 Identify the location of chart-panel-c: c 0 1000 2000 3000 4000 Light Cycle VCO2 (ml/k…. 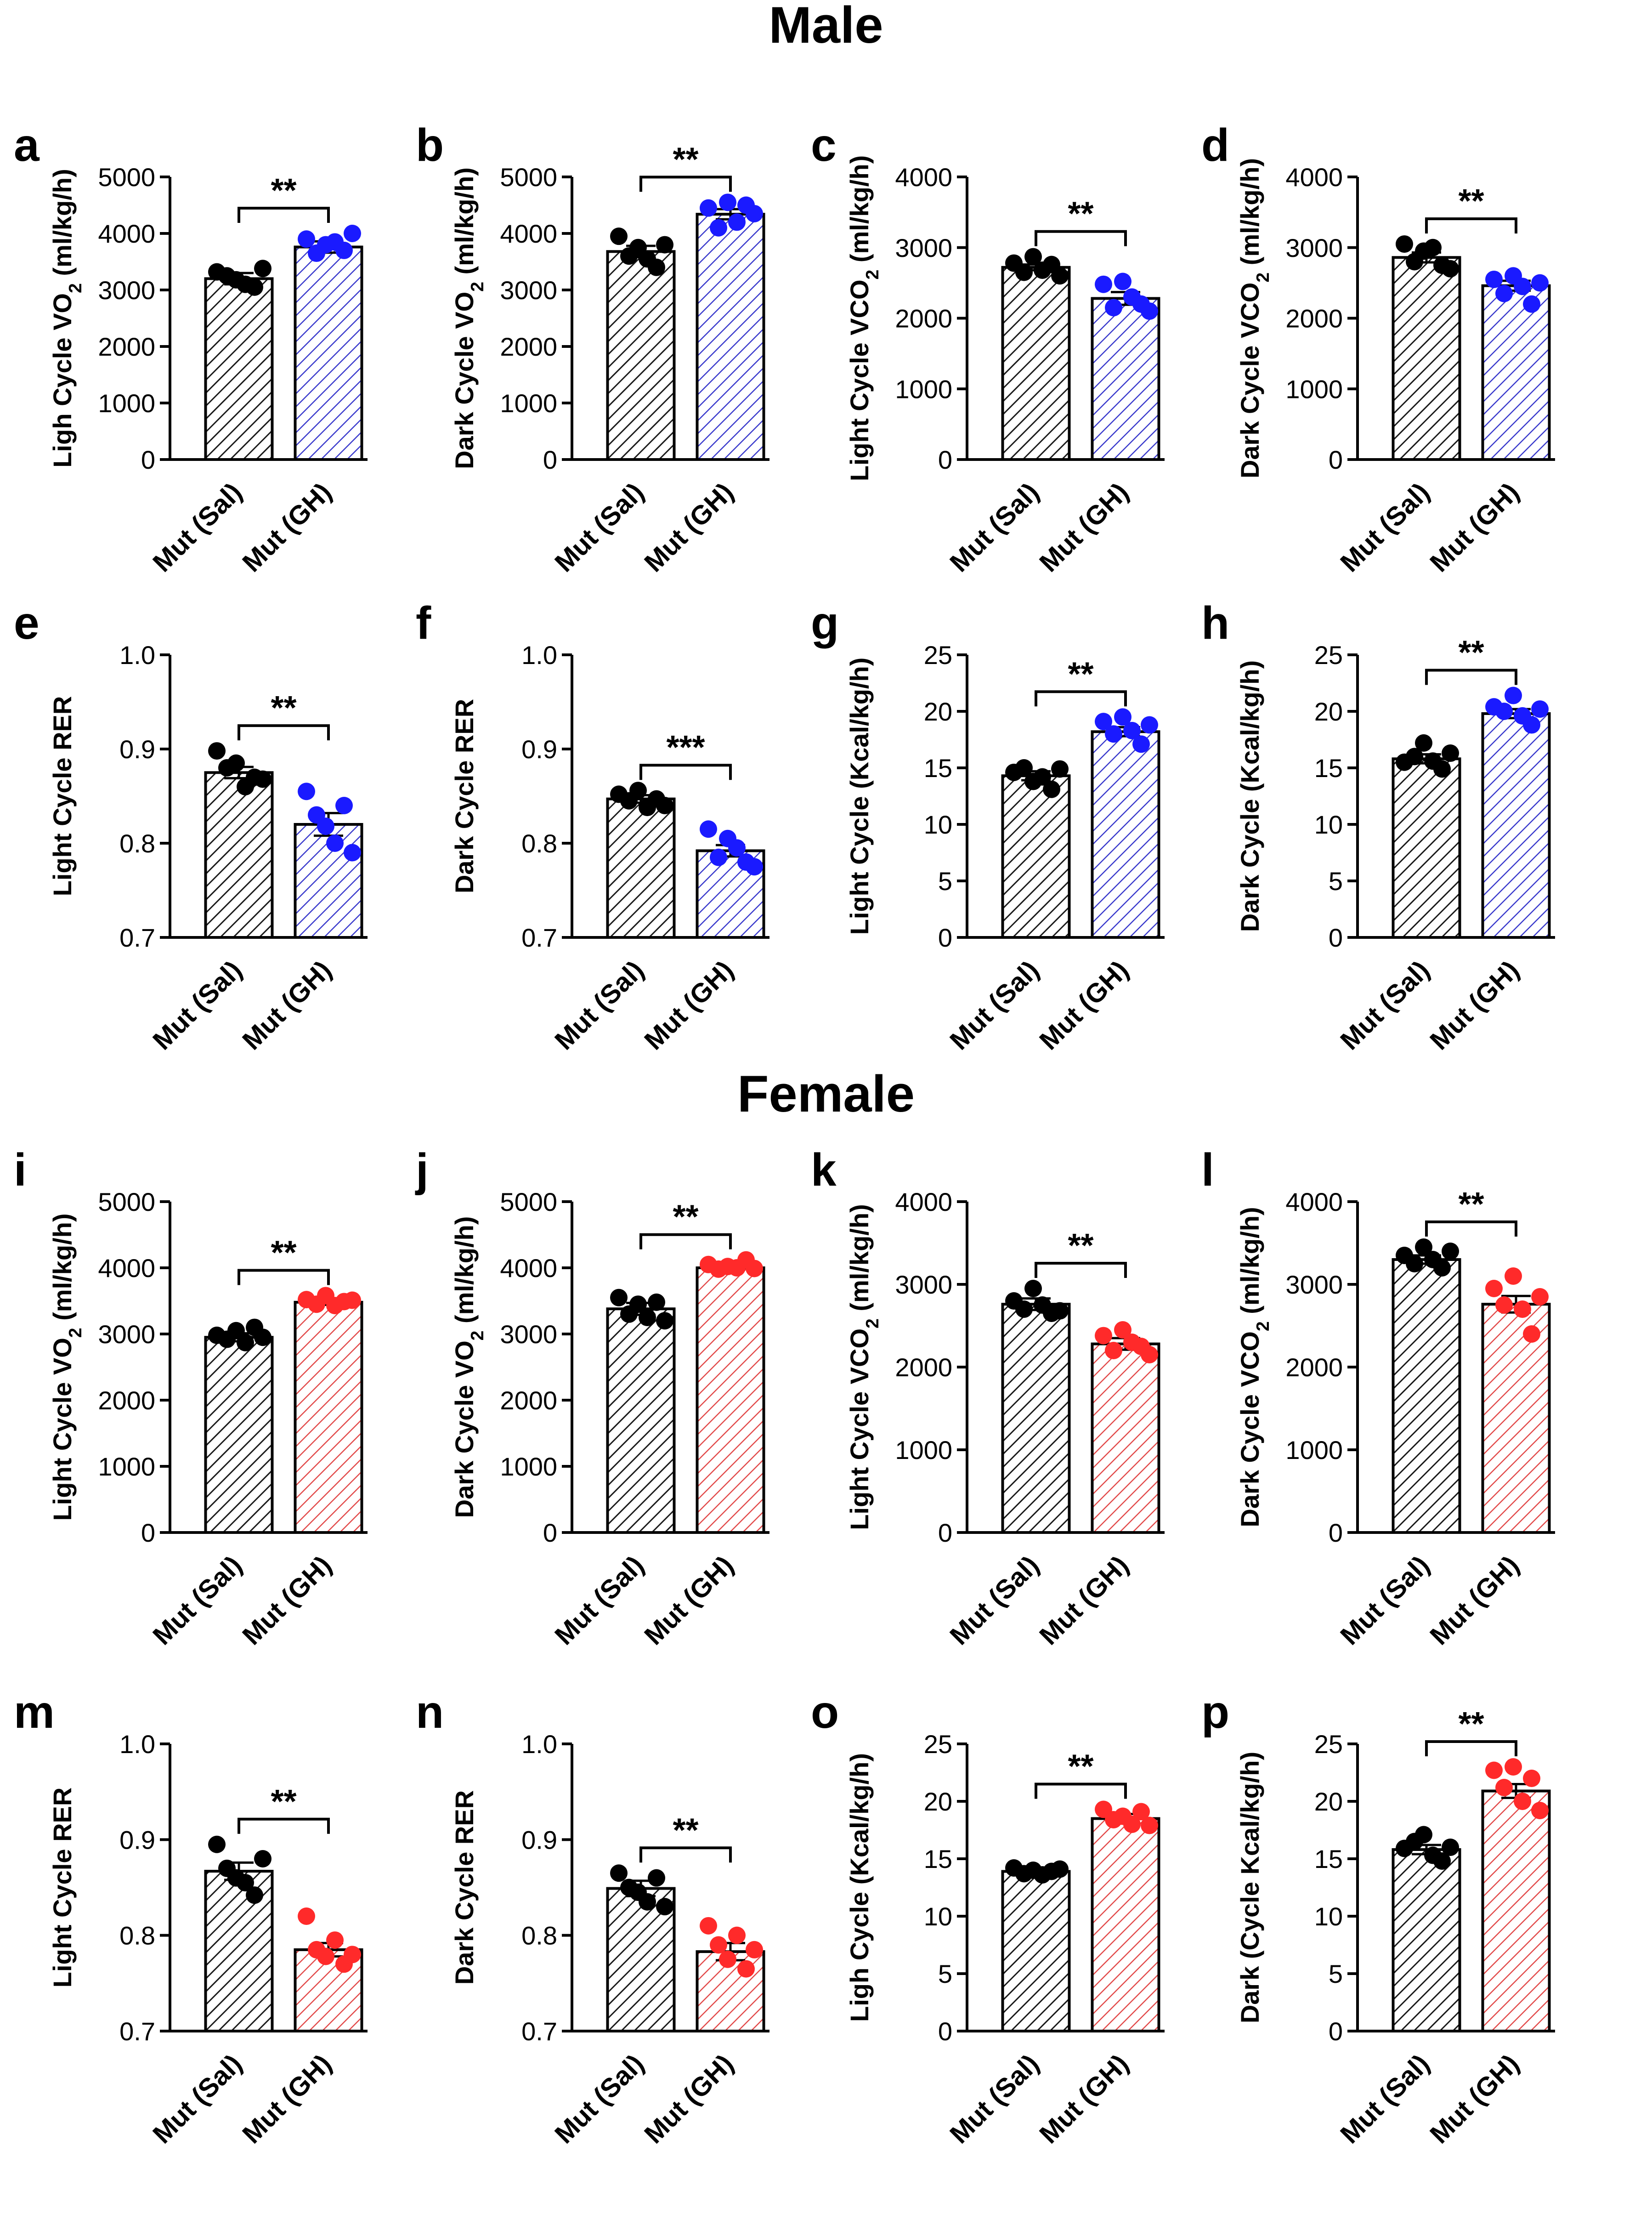
(988, 348).